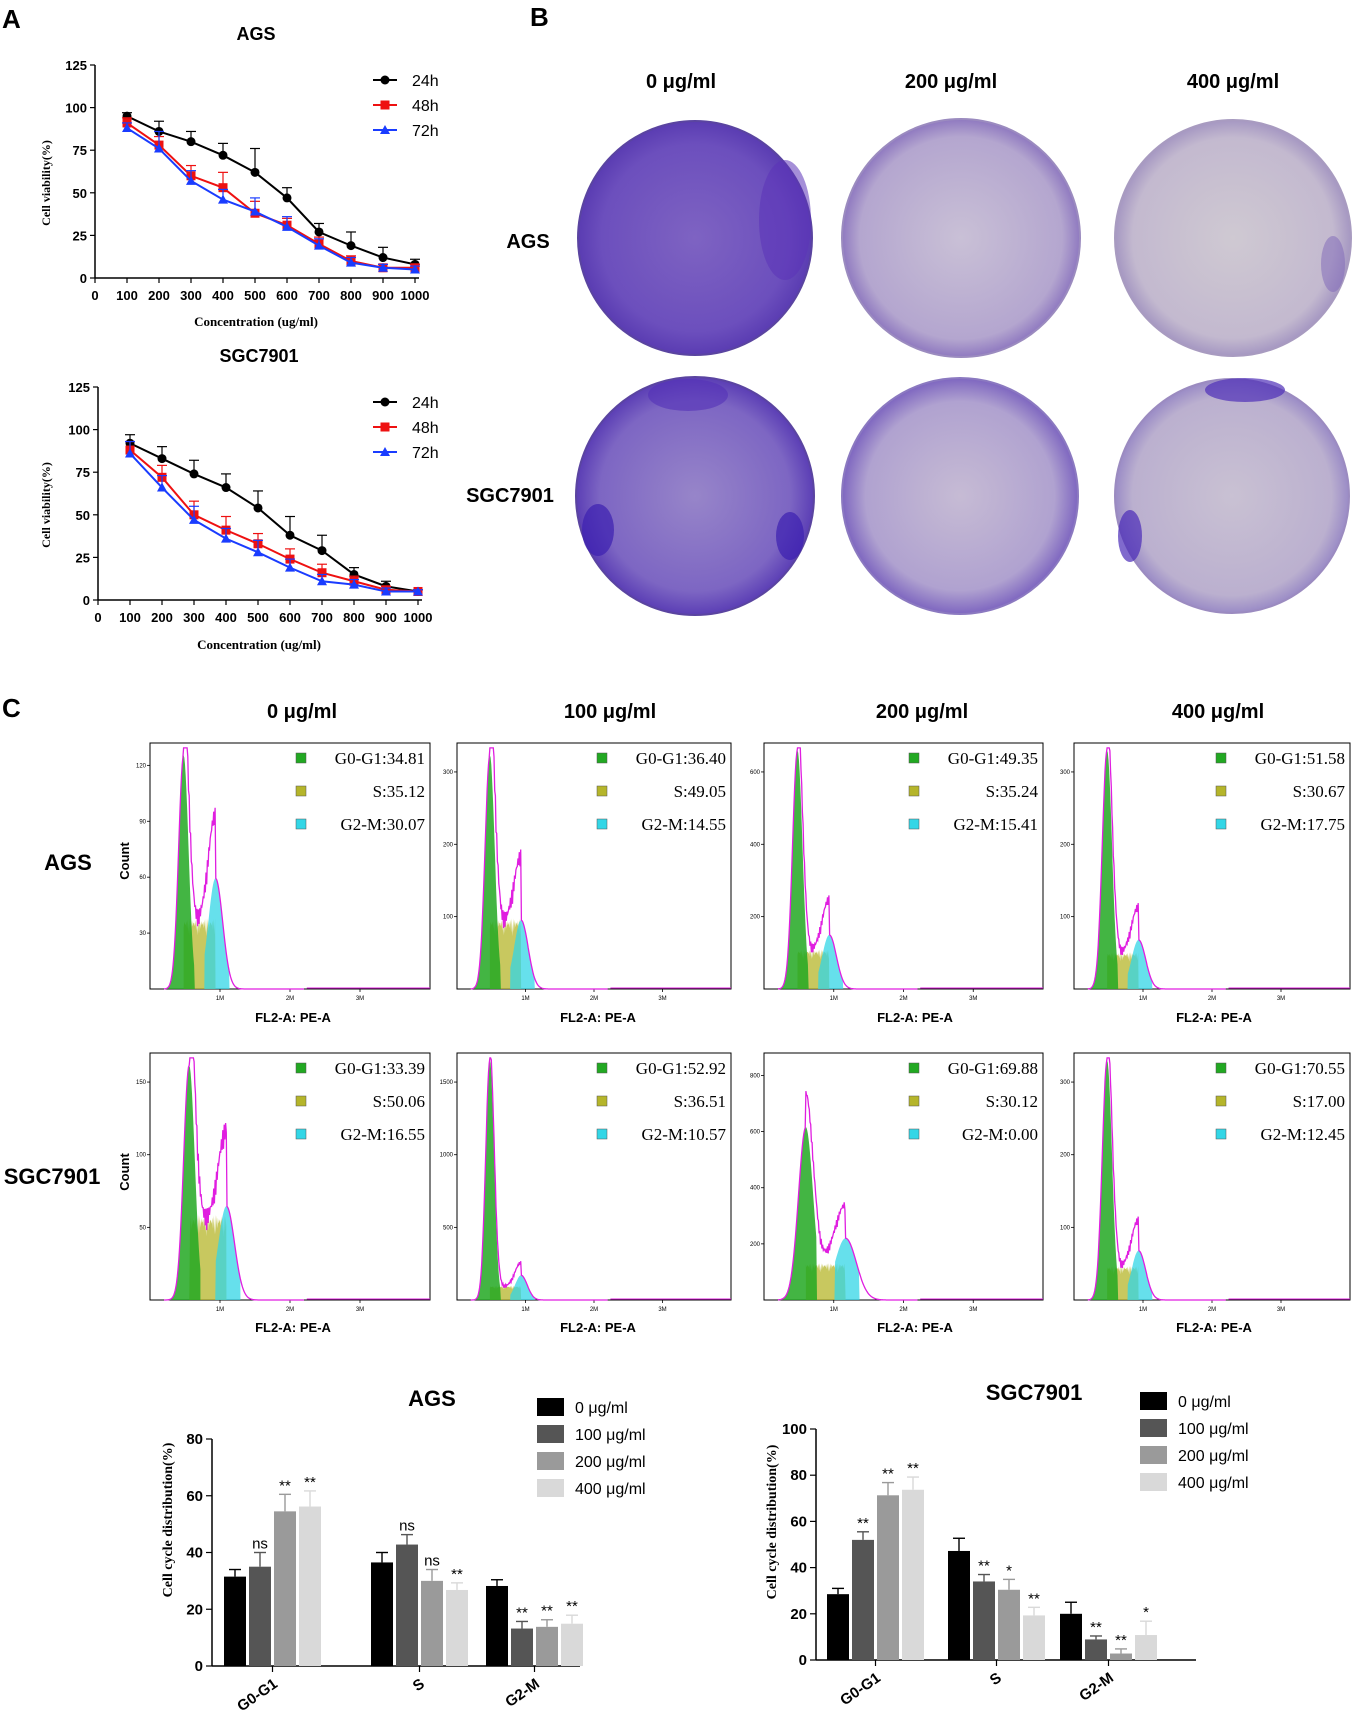 This screenshot has width=1358, height=1722. What do you see at coordinates (522, 1647) in the screenshot?
I see `bar-100 μg/ml-G2-M` at bounding box center [522, 1647].